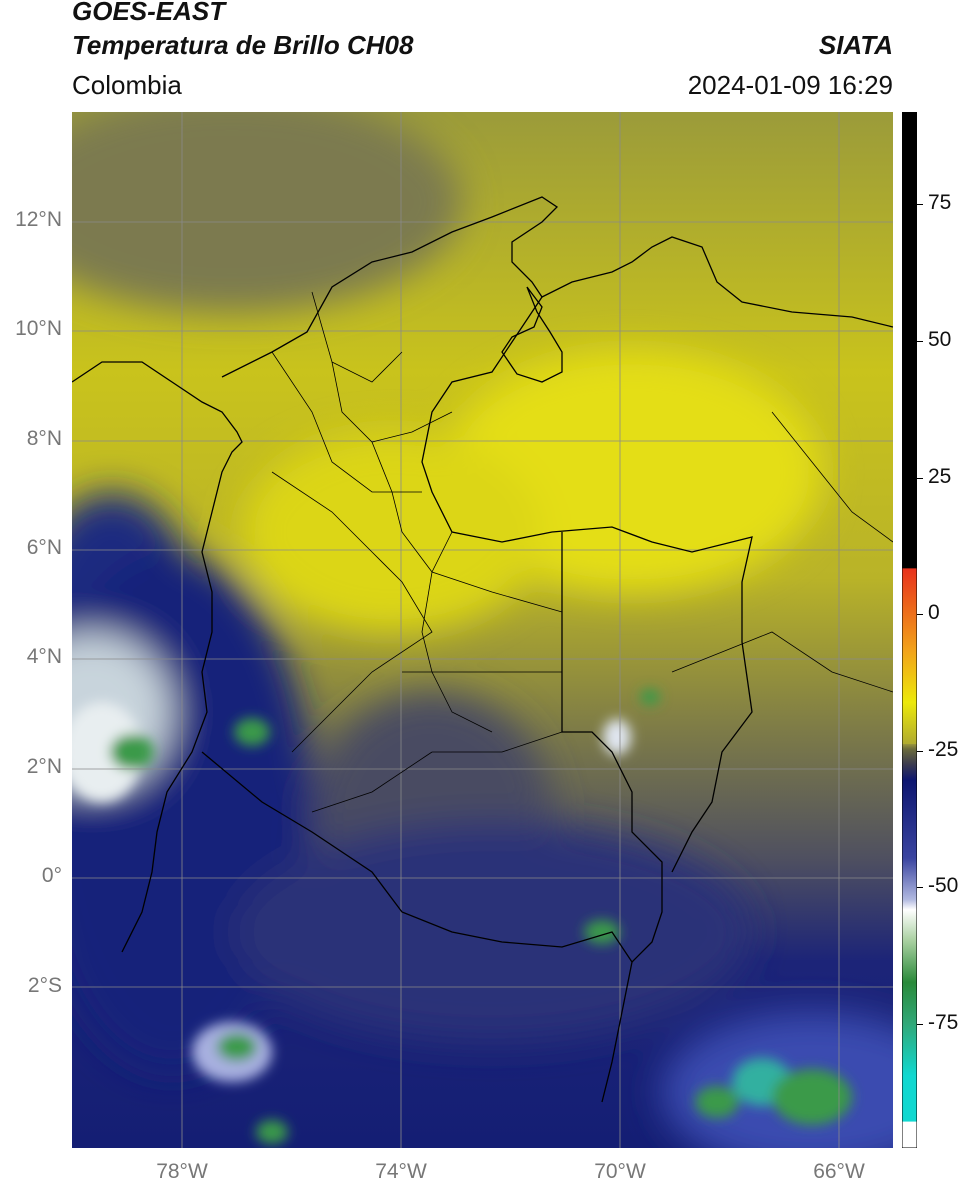 The image size is (966, 1190). I want to click on colorbar-tick-minus50: -50, so click(943, 885).